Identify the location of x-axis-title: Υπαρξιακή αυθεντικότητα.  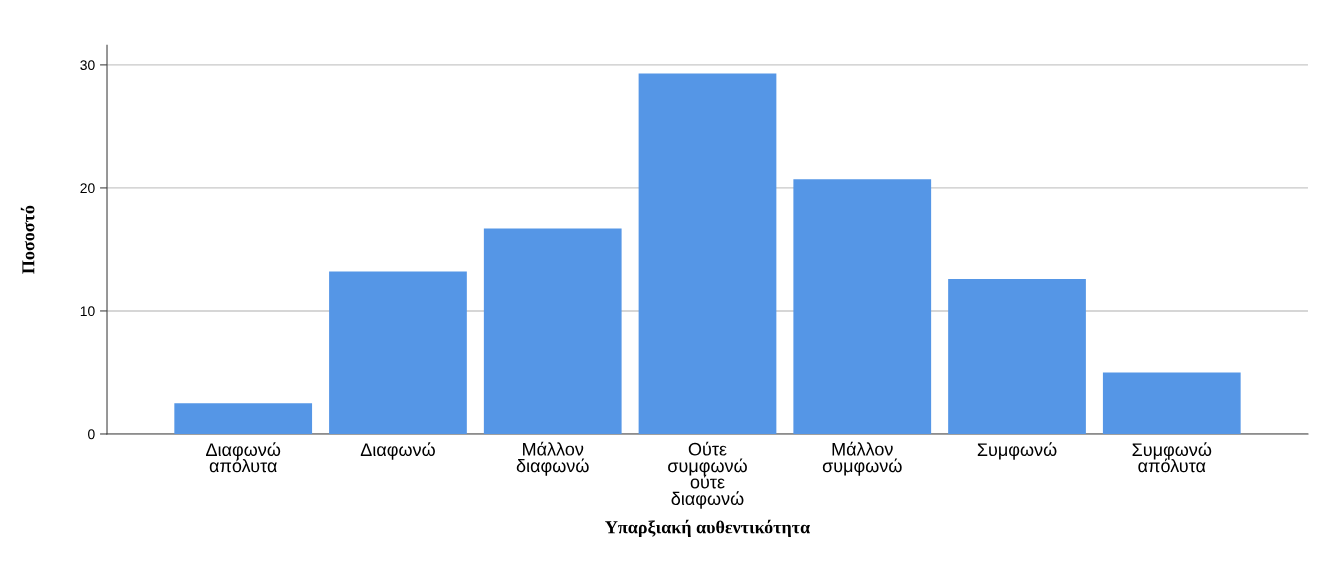
(707, 528).